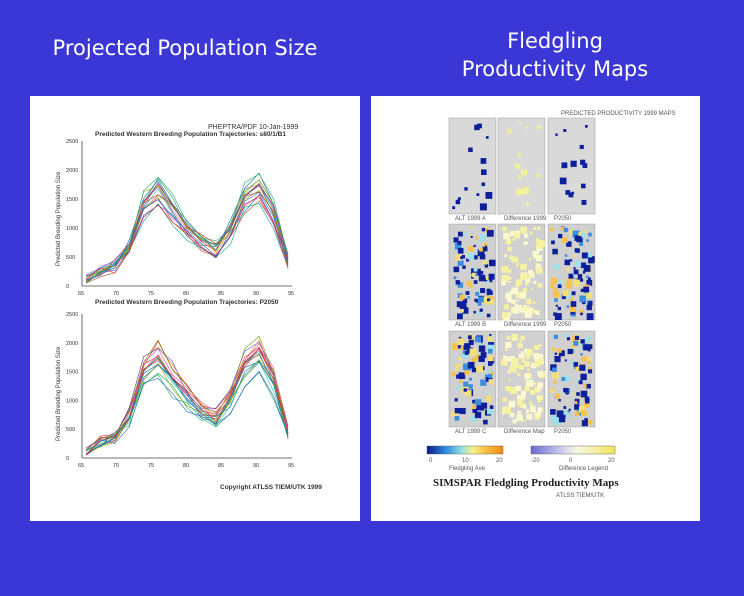 The image size is (744, 596). I want to click on legend-left-tick-0: 0, so click(431, 461).